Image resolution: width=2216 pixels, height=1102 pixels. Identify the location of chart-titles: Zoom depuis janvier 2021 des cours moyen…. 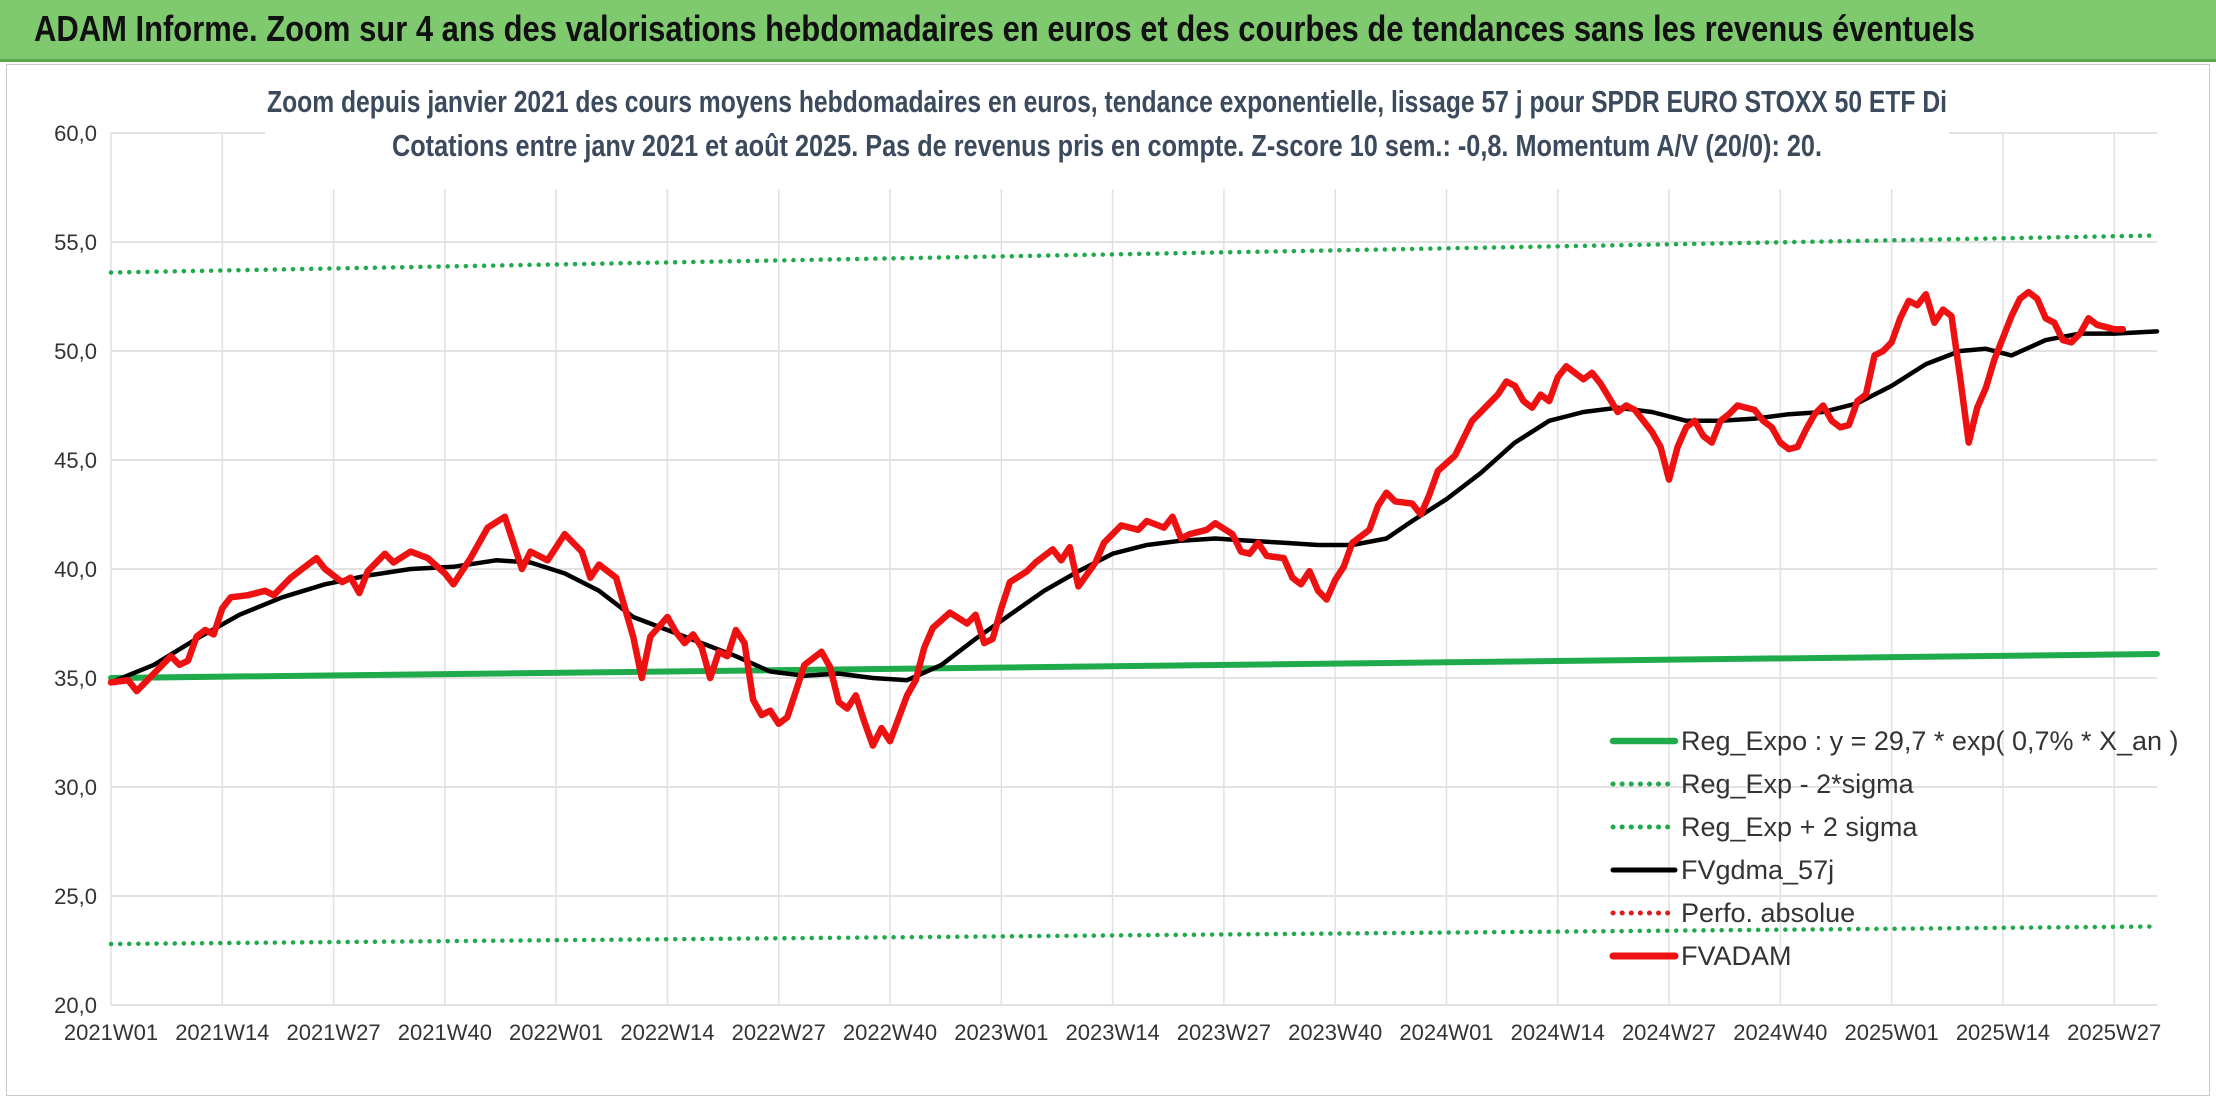
(1107, 136).